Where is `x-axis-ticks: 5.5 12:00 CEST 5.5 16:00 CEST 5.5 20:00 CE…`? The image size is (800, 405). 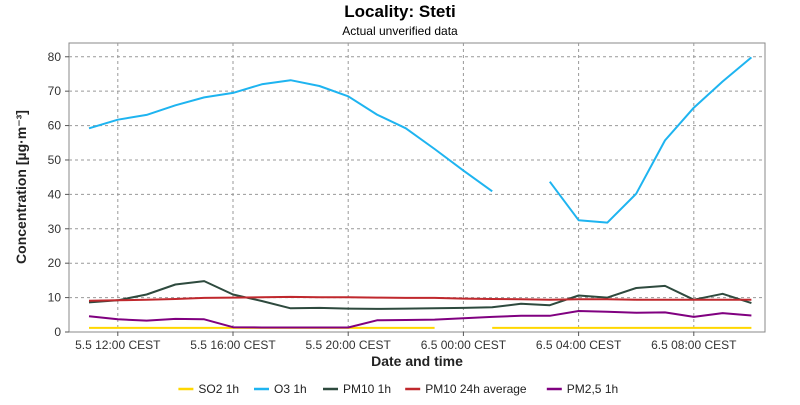 x-axis-ticks: 5.5 12:00 CEST 5.5 16:00 CEST 5.5 20:00 CE… is located at coordinates (406, 342).